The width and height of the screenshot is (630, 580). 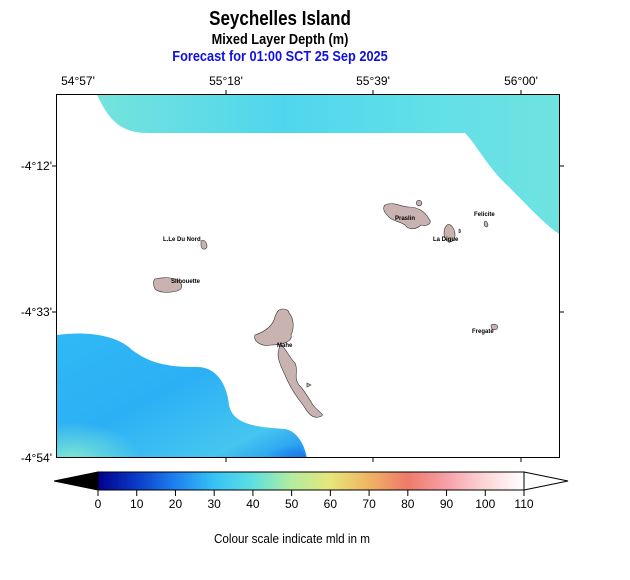 What do you see at coordinates (36, 312) in the screenshot?
I see `lat-label: -4°33'` at bounding box center [36, 312].